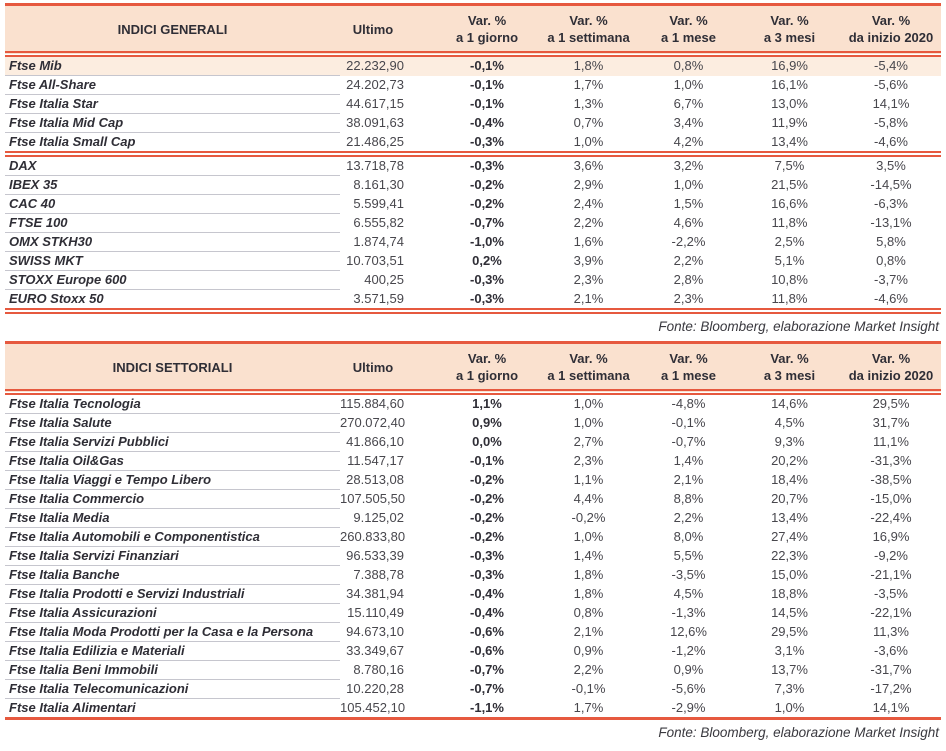 Image resolution: width=946 pixels, height=751 pixels. What do you see at coordinates (891, 631) in the screenshot?
I see `var-inizio-2020-cell: 11,3%` at bounding box center [891, 631].